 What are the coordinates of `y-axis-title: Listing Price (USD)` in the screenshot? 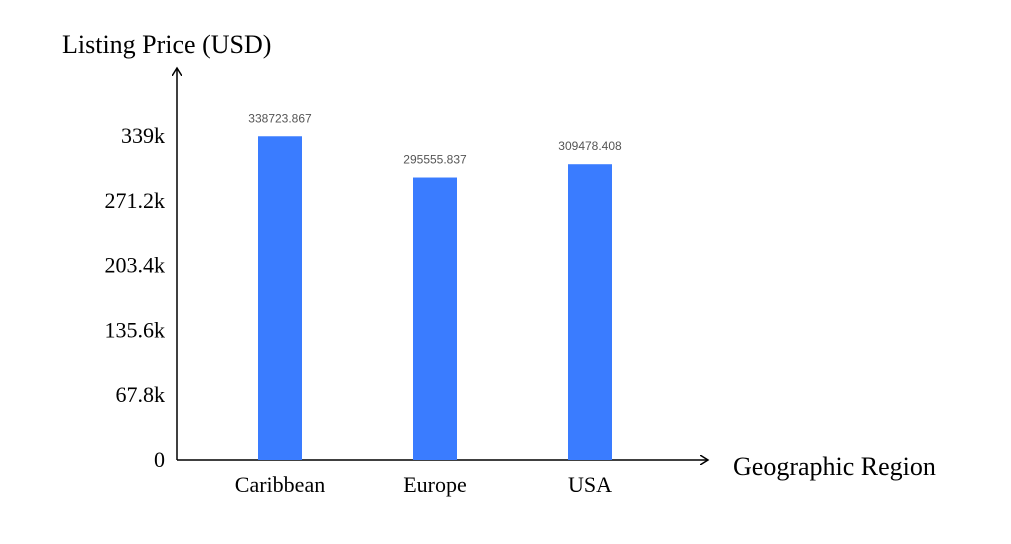 It's located at (166, 44).